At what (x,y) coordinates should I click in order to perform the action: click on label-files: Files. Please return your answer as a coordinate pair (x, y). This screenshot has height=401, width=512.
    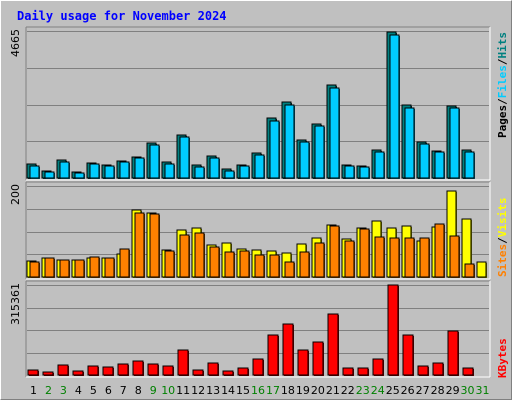
    Looking at the image, I should click on (502, 81).